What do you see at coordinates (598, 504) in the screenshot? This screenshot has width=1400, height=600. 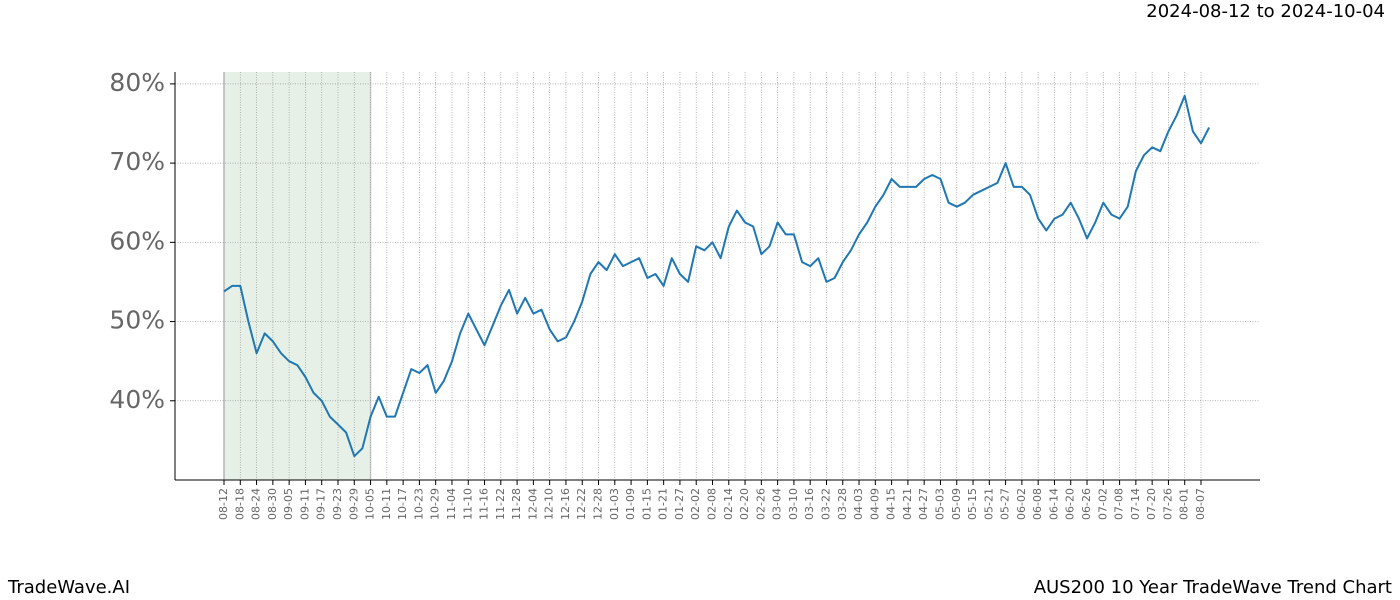 I see `x-tick-label: 12-28` at bounding box center [598, 504].